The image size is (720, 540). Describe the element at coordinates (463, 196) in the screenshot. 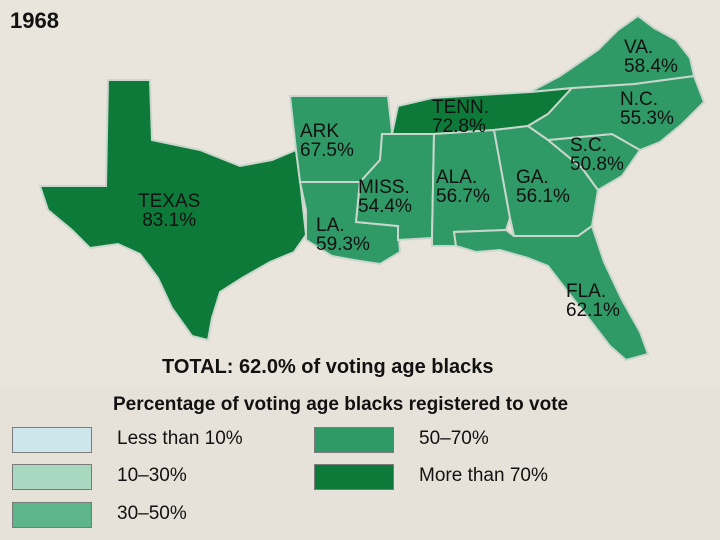

I see `state-percentage: 56.7%` at that location.